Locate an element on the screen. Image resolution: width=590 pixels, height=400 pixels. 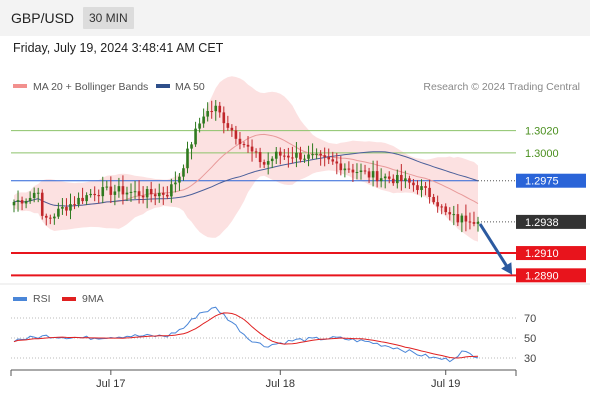
timeframe-button: 30 MIN is located at coordinates (108, 18).